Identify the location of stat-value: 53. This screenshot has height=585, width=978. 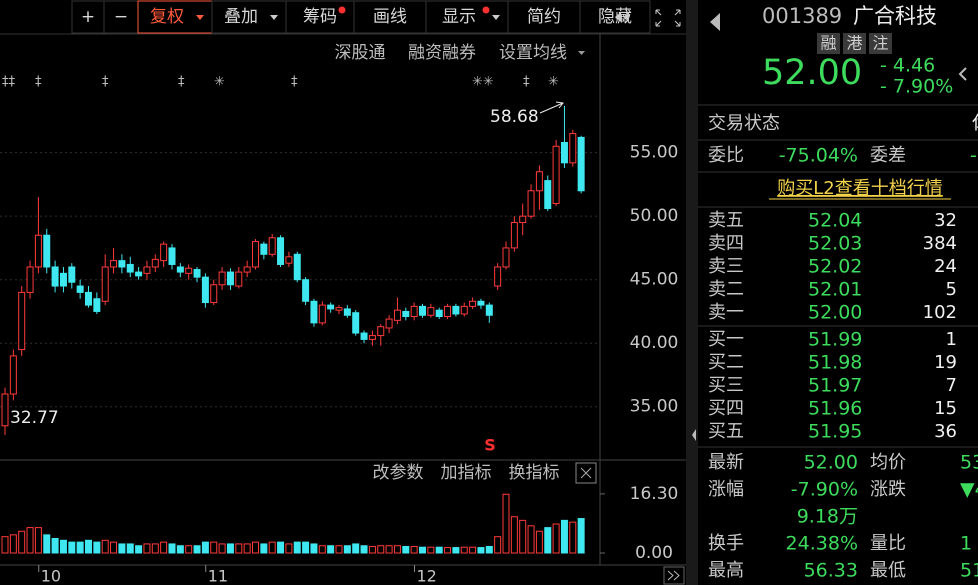
(969, 463).